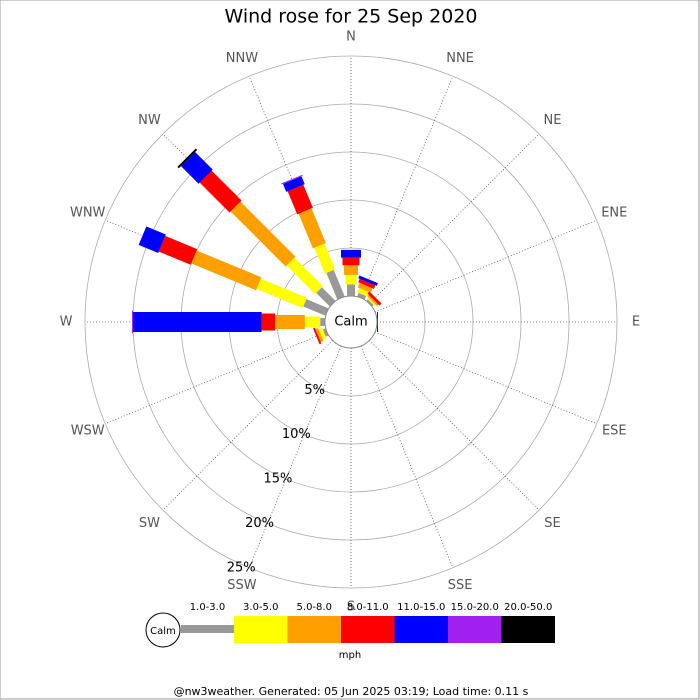 This screenshot has width=700, height=700. What do you see at coordinates (260, 607) in the screenshot?
I see `legend-label: 3.0-5.0` at bounding box center [260, 607].